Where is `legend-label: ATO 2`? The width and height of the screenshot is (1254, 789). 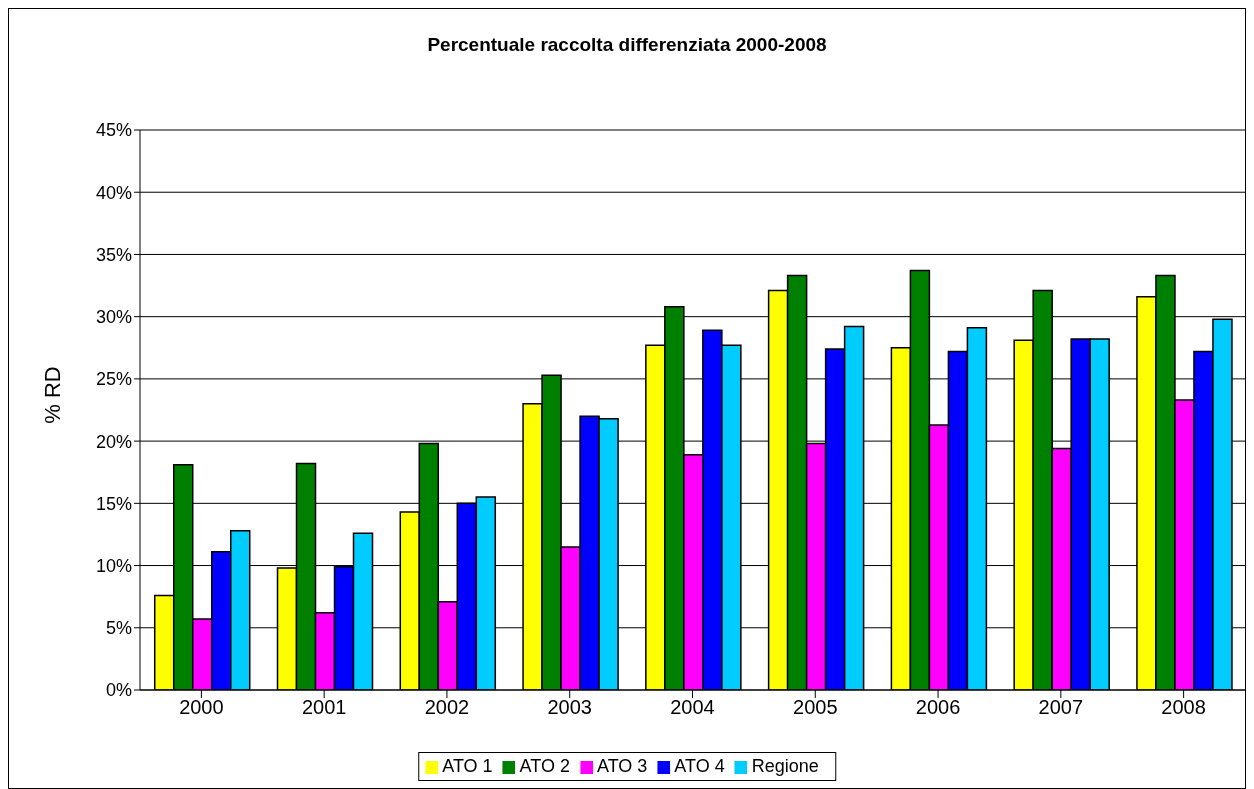
legend-label: ATO 2 is located at coordinates (544, 766).